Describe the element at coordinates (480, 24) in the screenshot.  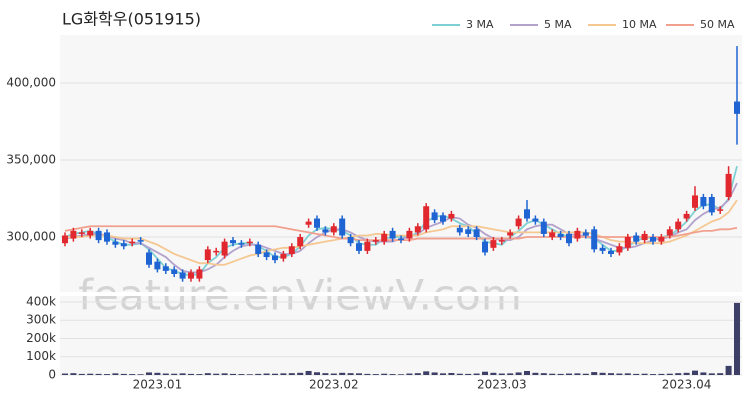
I see `legend-label: 3 MA` at that location.